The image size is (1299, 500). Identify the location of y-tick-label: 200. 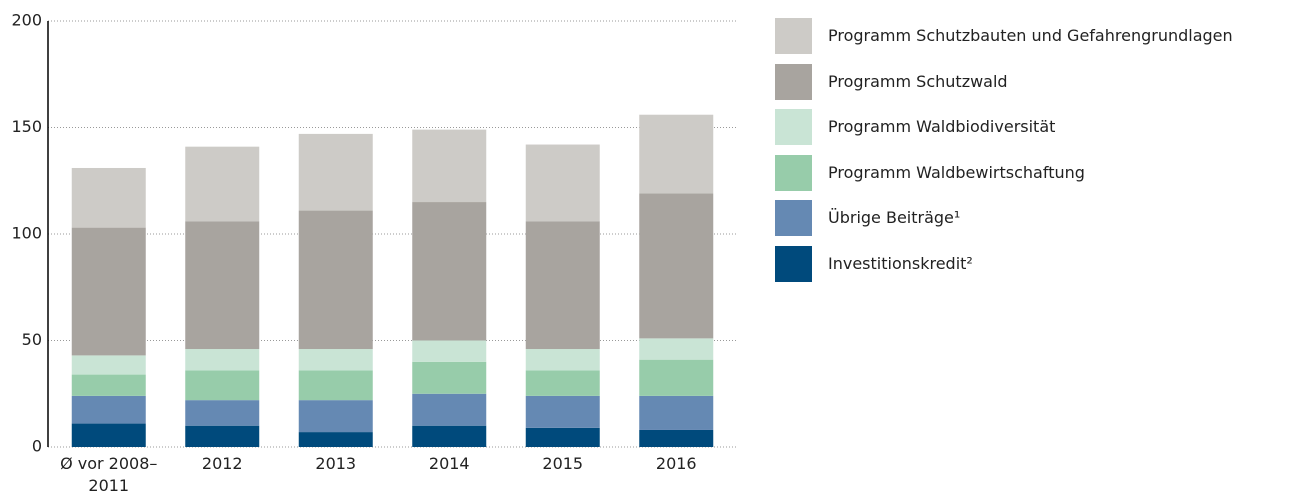
(26, 20).